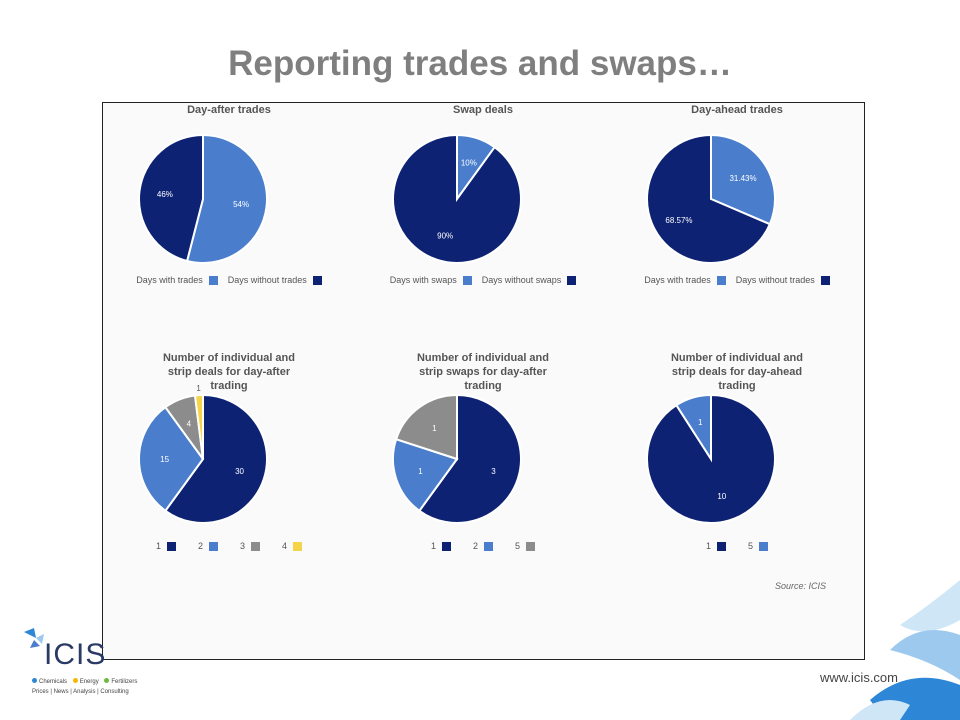  I want to click on chart-title: Day-ahead trades, so click(737, 110).